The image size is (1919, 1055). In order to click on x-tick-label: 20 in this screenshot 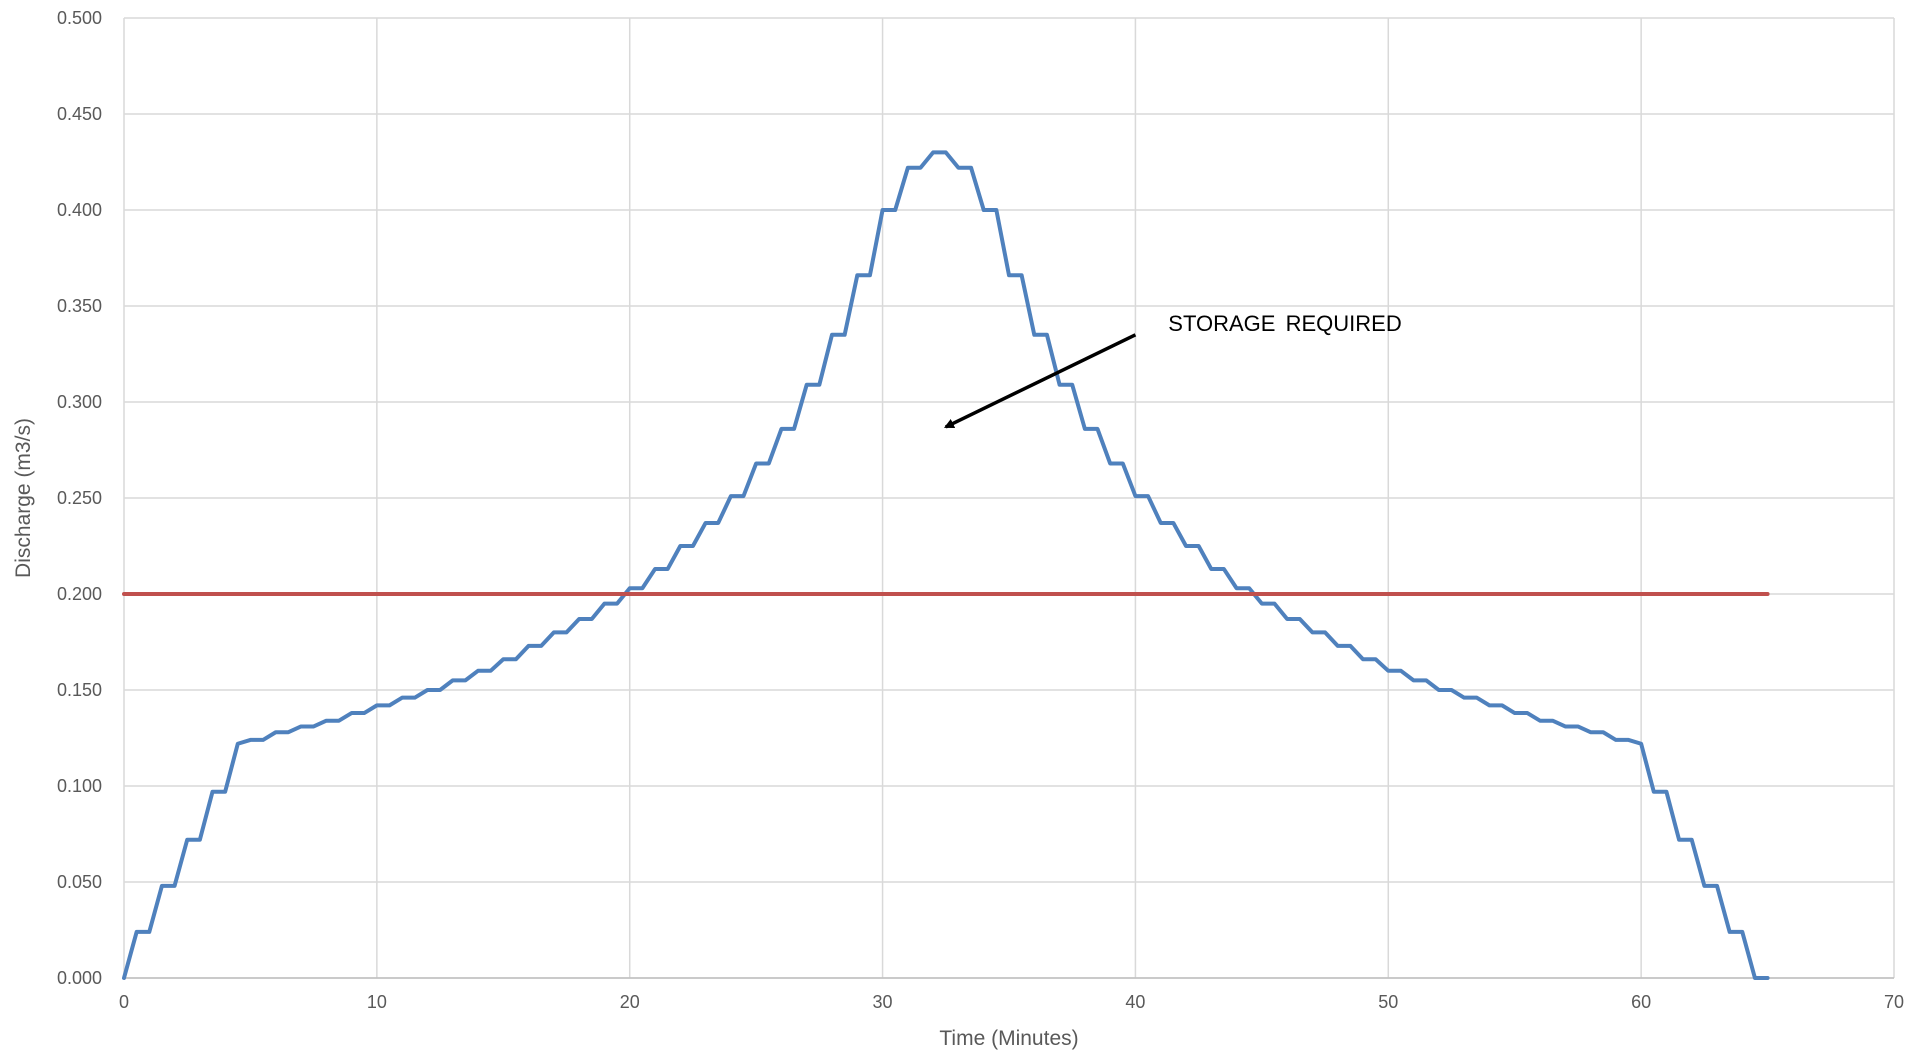, I will do `click(630, 1002)`.